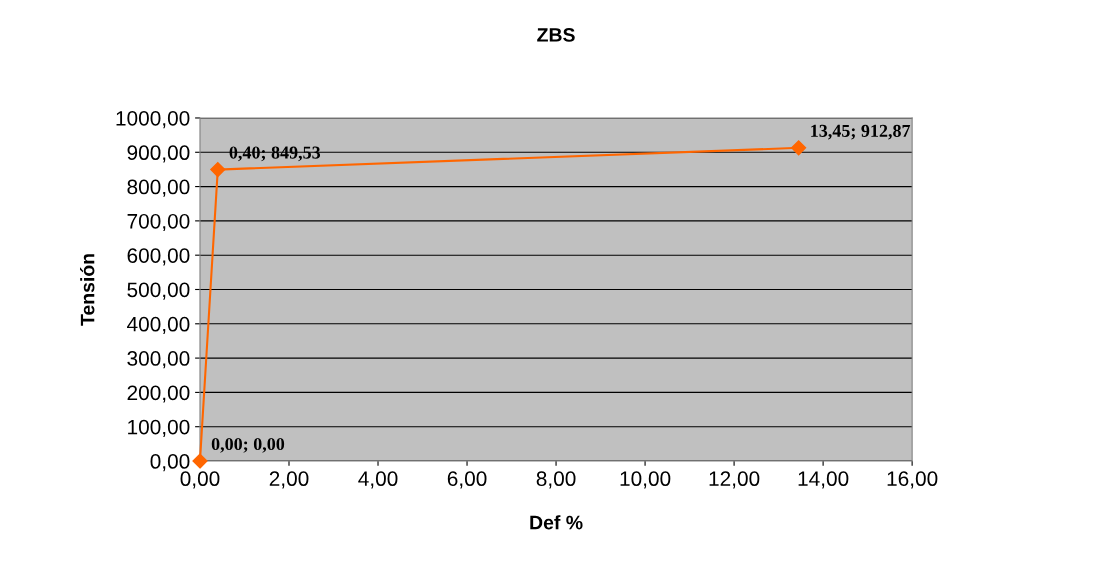 The width and height of the screenshot is (1111, 584). Describe the element at coordinates (159, 428) in the screenshot. I see `y-tick-label: 100,00` at that location.